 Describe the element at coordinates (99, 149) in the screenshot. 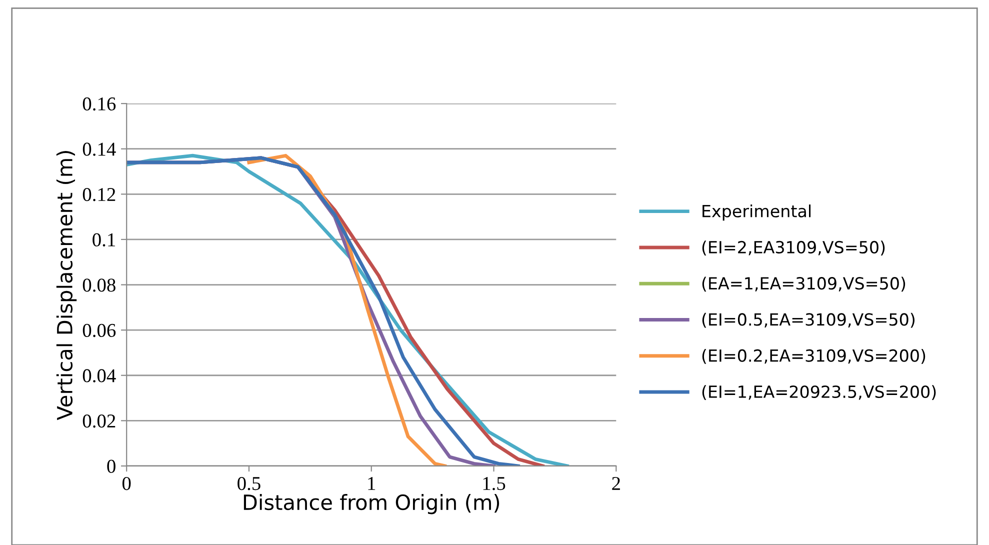

I see `y-tick-label: 0.14` at that location.